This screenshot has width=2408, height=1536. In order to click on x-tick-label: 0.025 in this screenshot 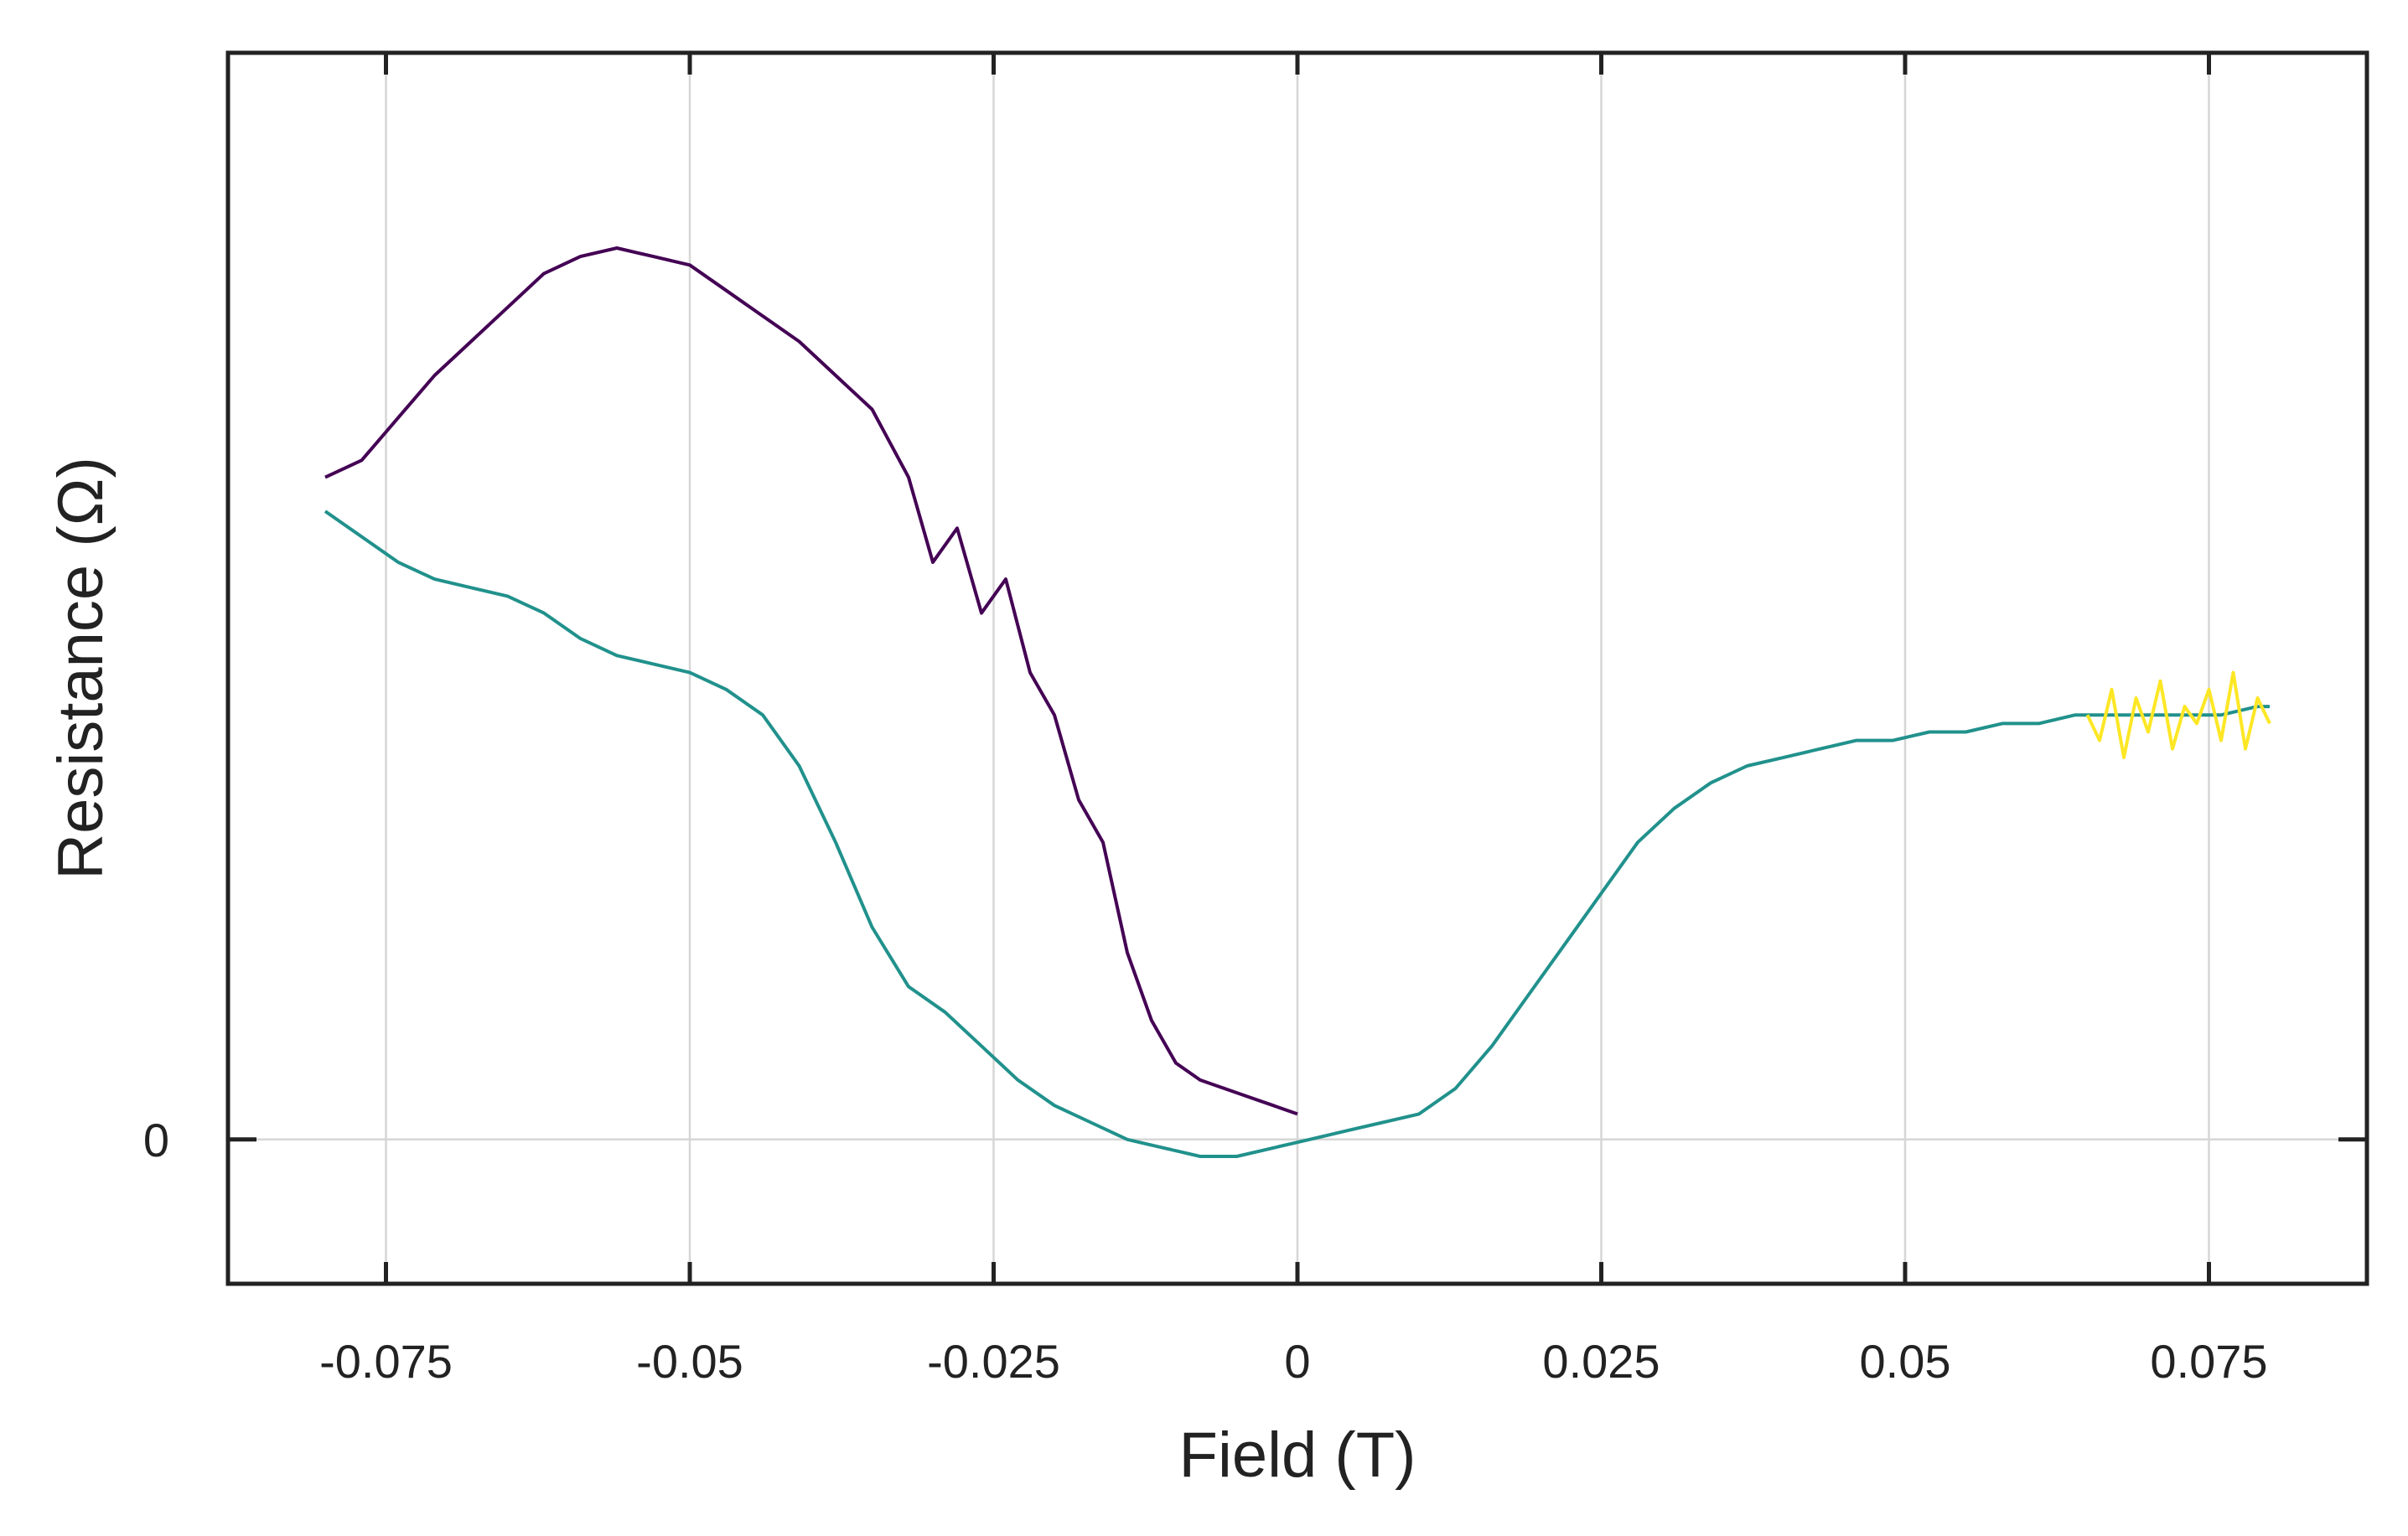, I will do `click(1601, 1361)`.